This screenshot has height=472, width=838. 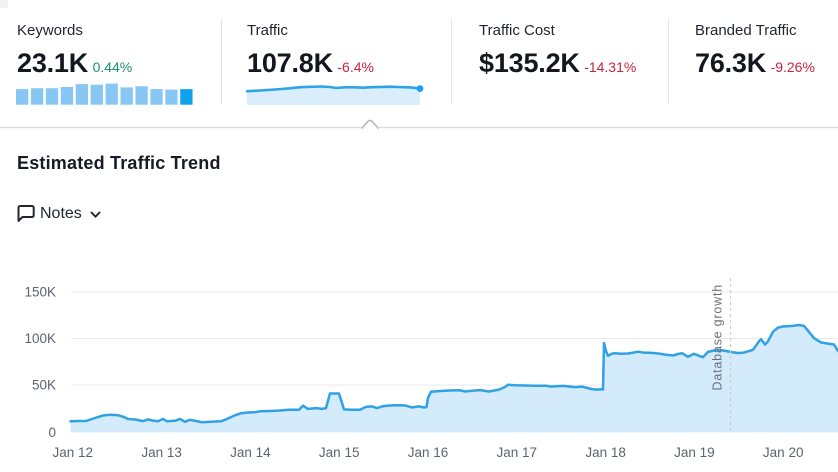 What do you see at coordinates (250, 452) in the screenshot?
I see `svg-text: Jan 14` at bounding box center [250, 452].